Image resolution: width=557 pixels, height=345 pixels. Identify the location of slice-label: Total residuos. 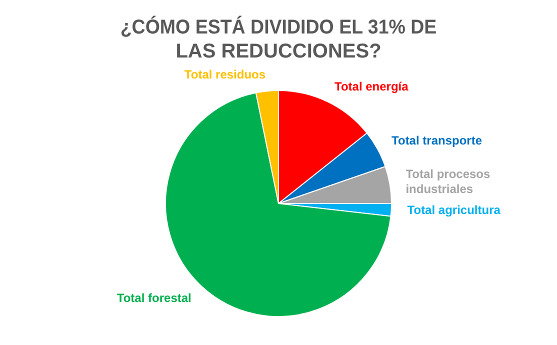
(225, 74).